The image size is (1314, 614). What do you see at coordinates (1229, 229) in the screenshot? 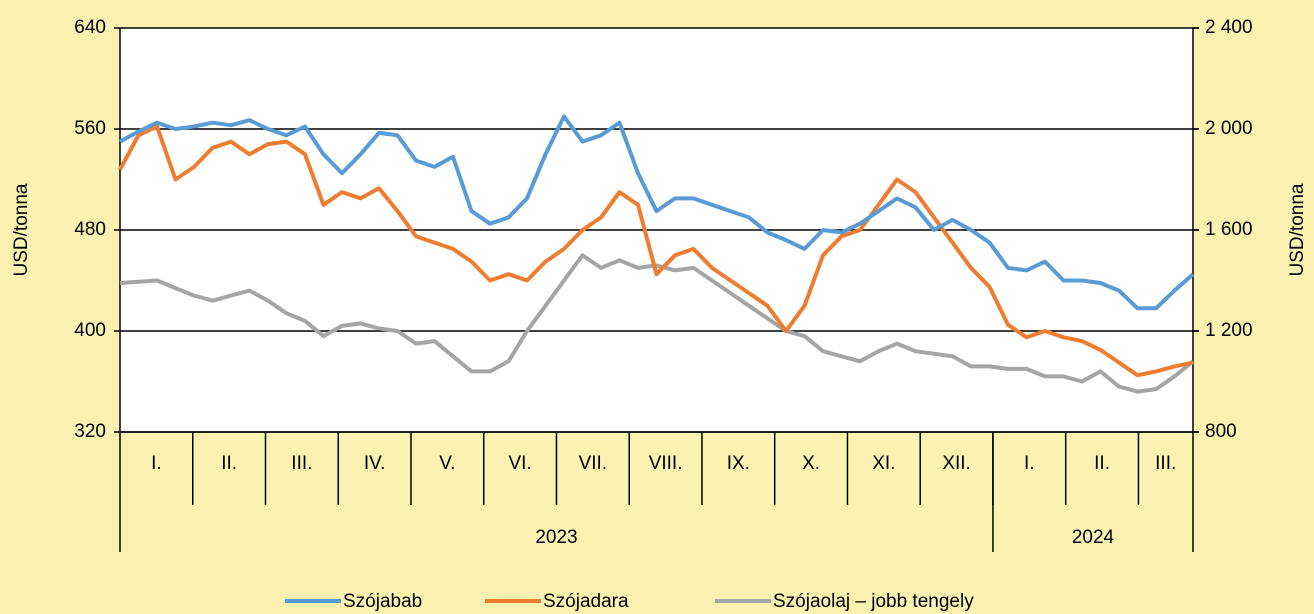
I see `y2-tick-label: 1 600` at bounding box center [1229, 229].